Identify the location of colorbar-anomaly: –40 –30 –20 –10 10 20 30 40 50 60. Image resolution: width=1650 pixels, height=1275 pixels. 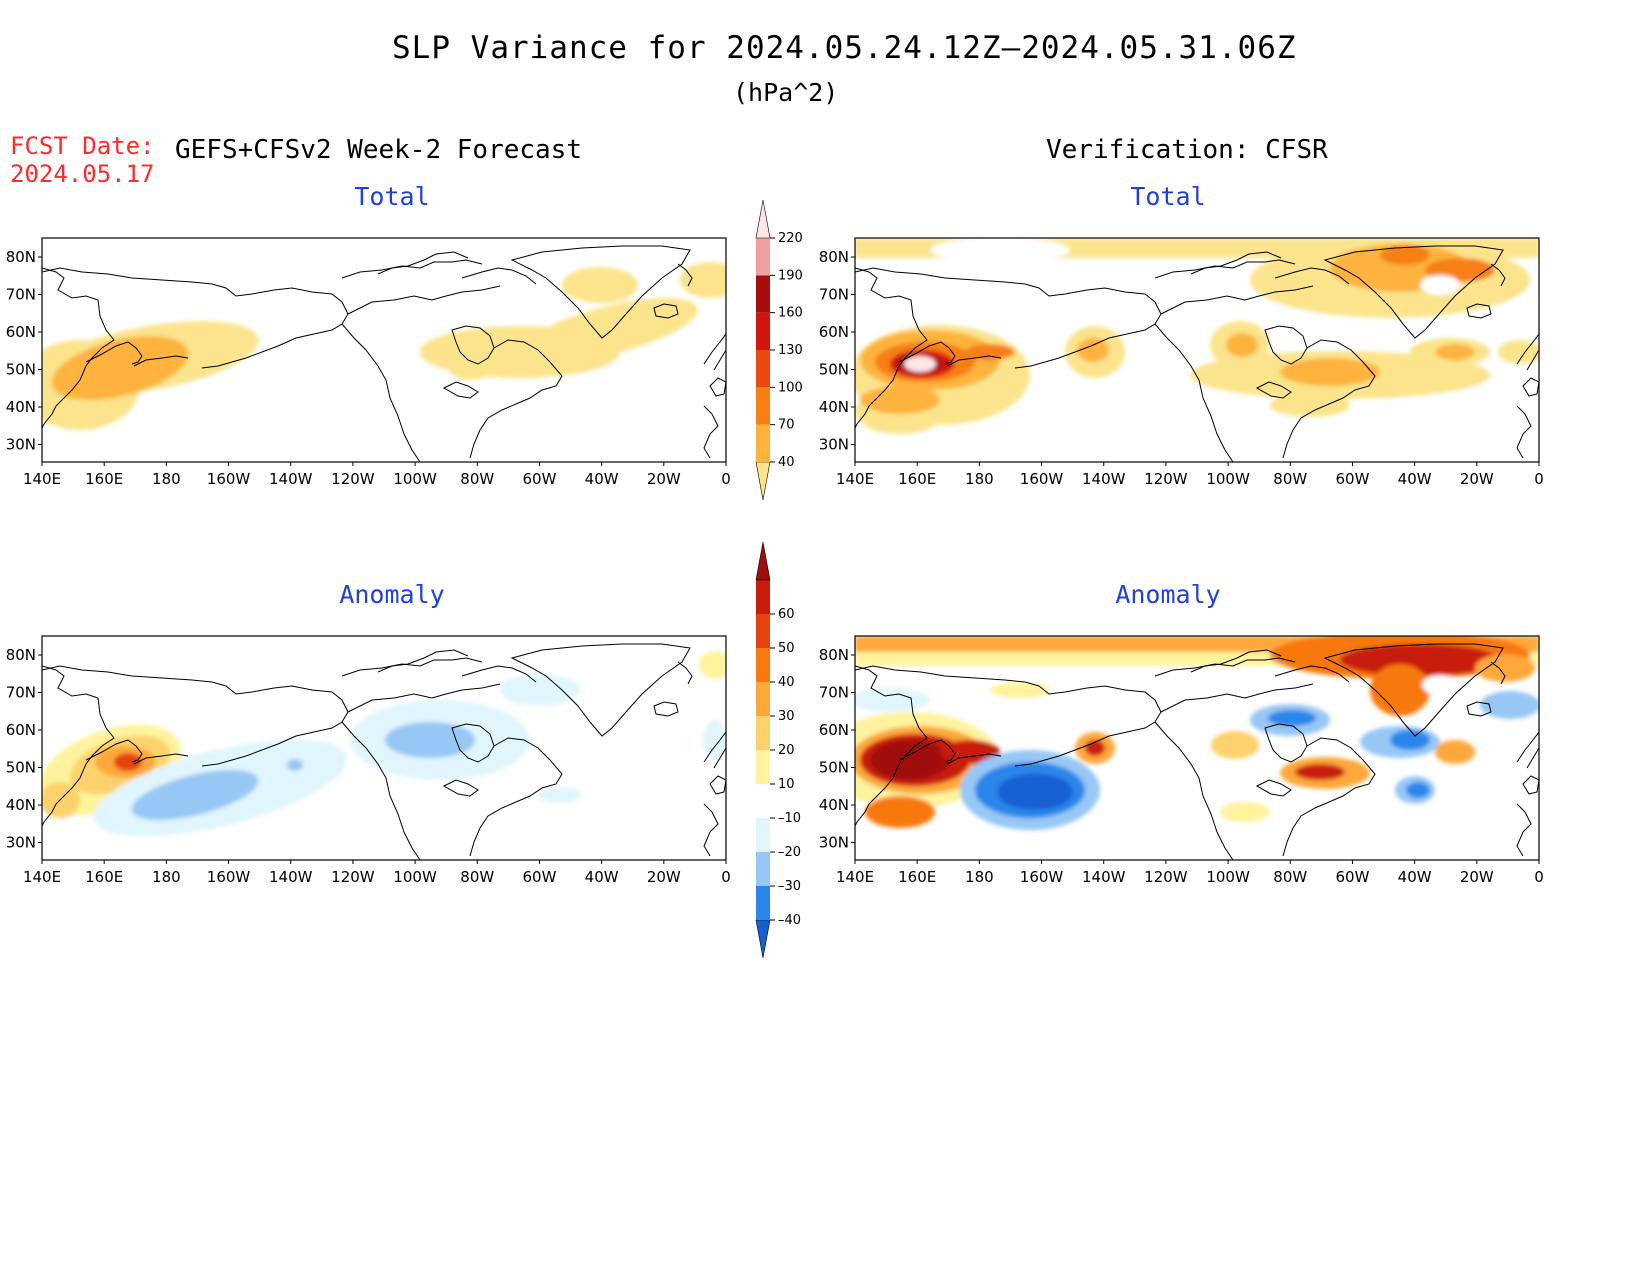
(778, 750).